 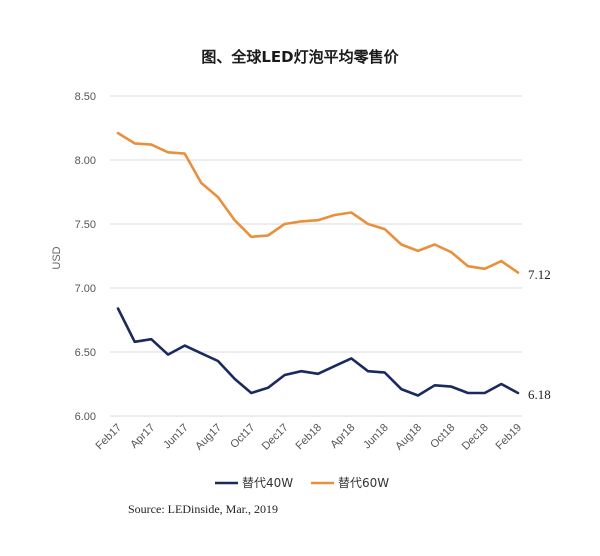 What do you see at coordinates (300, 57) in the screenshot?
I see `chart-title: 图、全球LED灯泡平均零售价` at bounding box center [300, 57].